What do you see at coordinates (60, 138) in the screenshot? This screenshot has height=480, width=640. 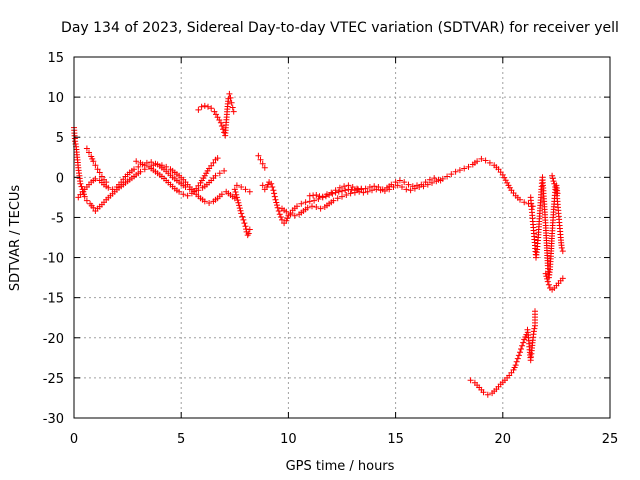 I see `y-tick-label: 5` at bounding box center [60, 138].